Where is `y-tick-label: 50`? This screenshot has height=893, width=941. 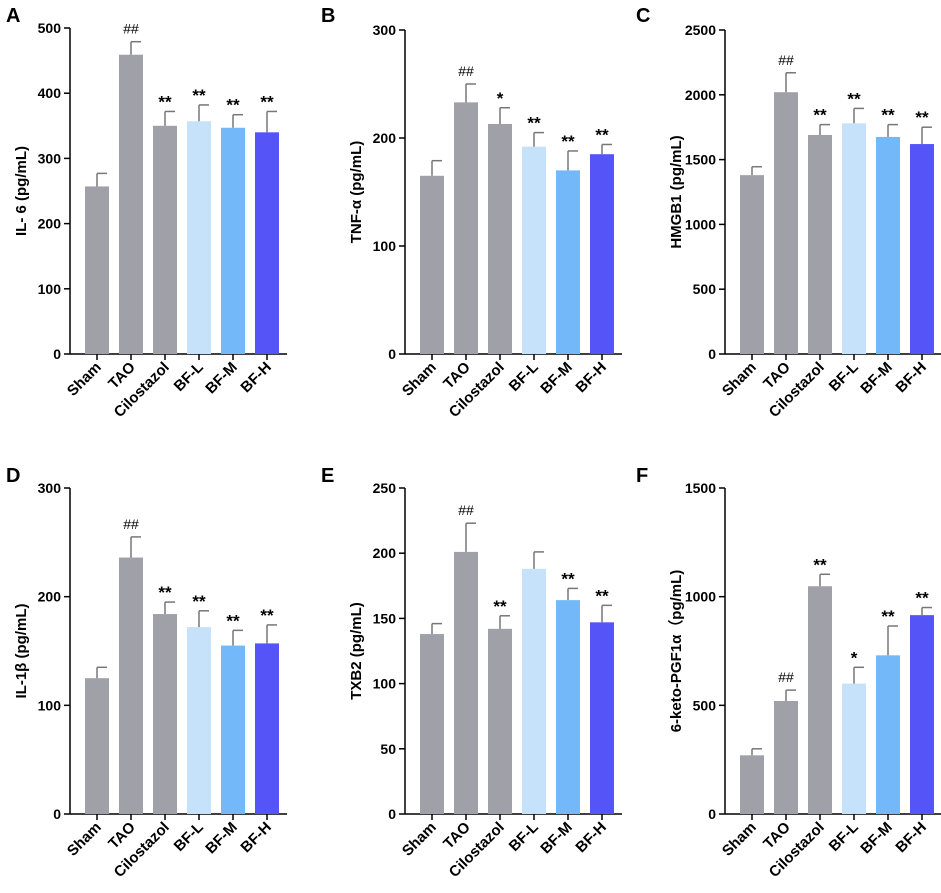 y-tick-label: 50 is located at coordinates (388, 749).